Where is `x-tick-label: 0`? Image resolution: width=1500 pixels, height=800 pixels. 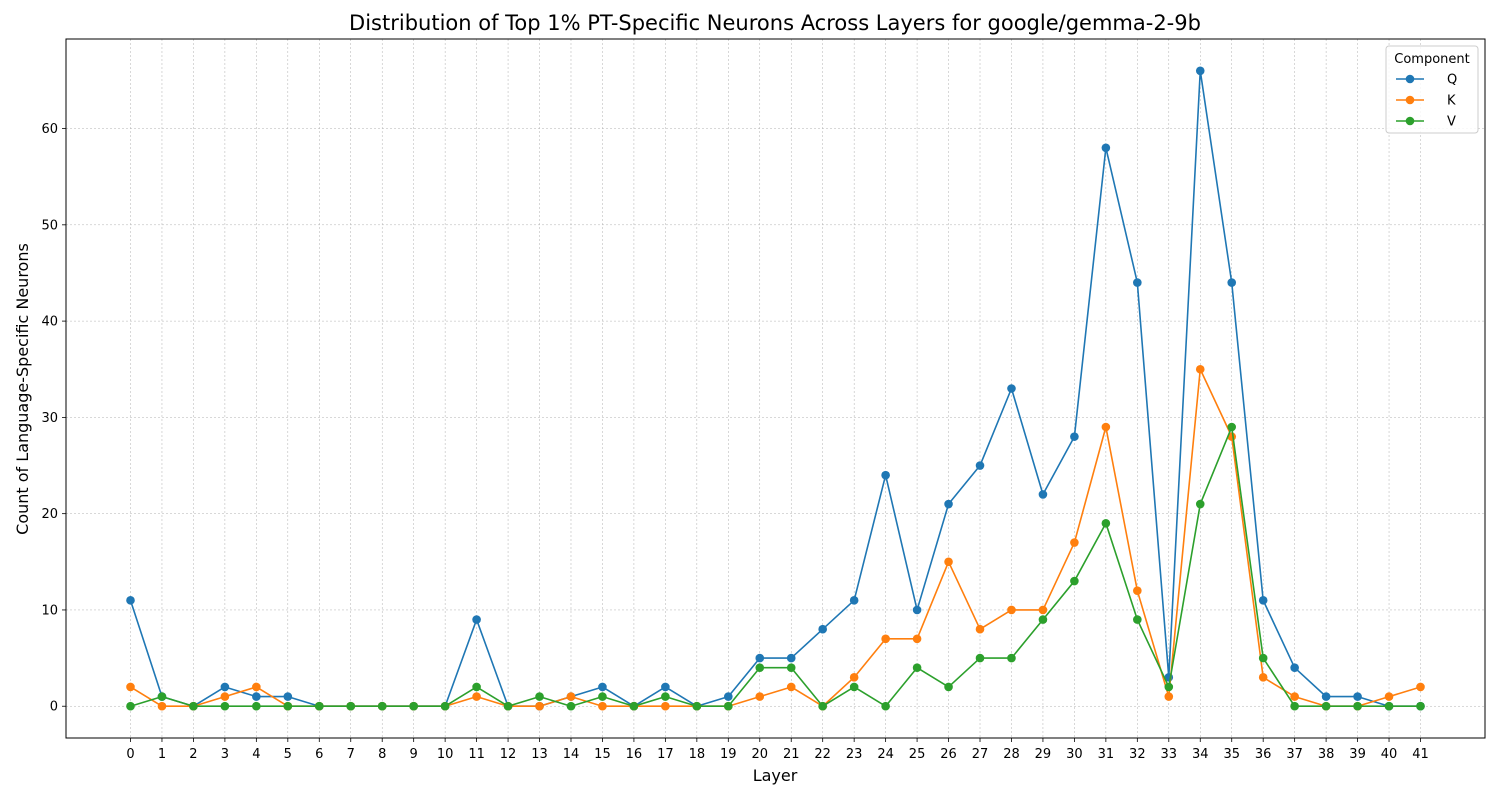
x-tick-label: 0 is located at coordinates (130, 754).